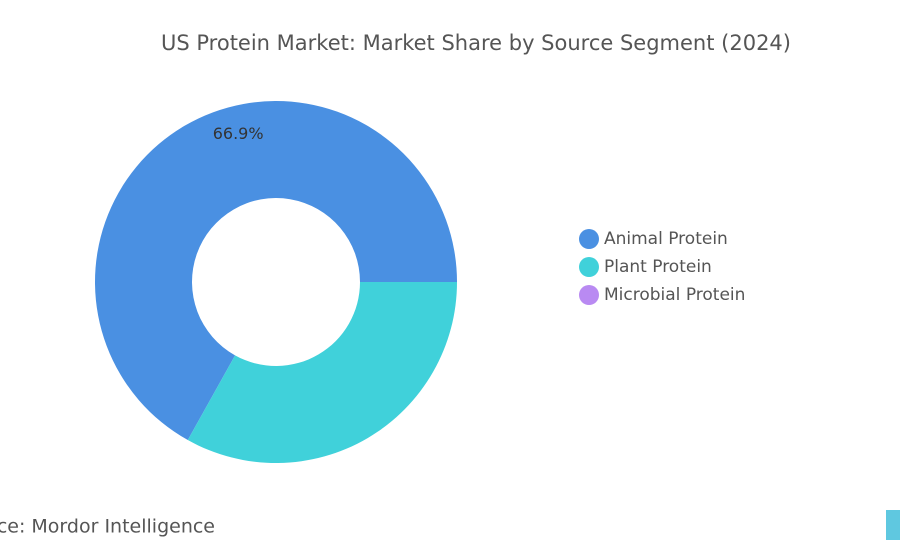  I want to click on donut-slice, so click(322, 373).